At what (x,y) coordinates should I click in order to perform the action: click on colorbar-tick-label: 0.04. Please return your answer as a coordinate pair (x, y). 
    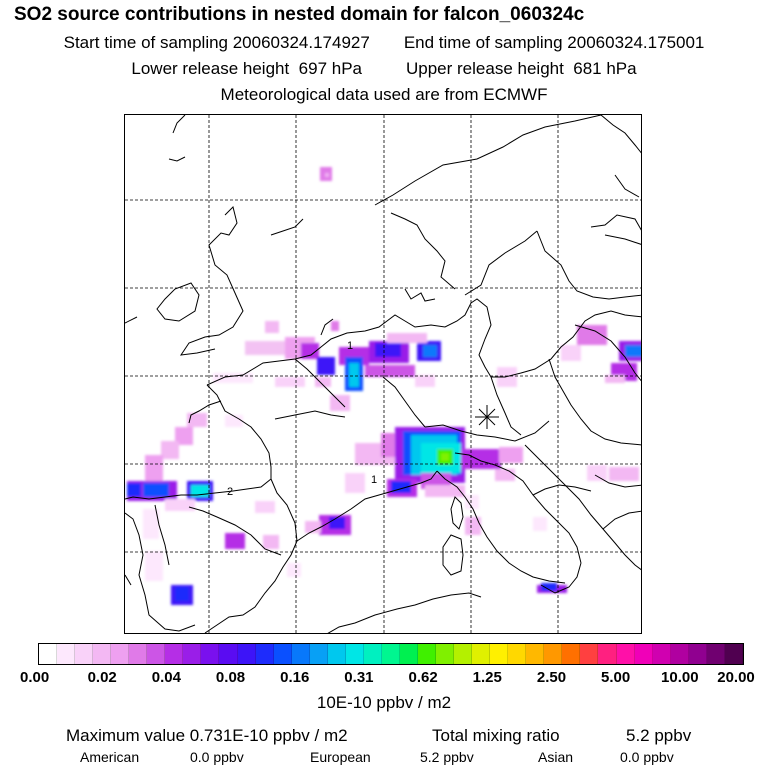
    Looking at the image, I should click on (166, 677).